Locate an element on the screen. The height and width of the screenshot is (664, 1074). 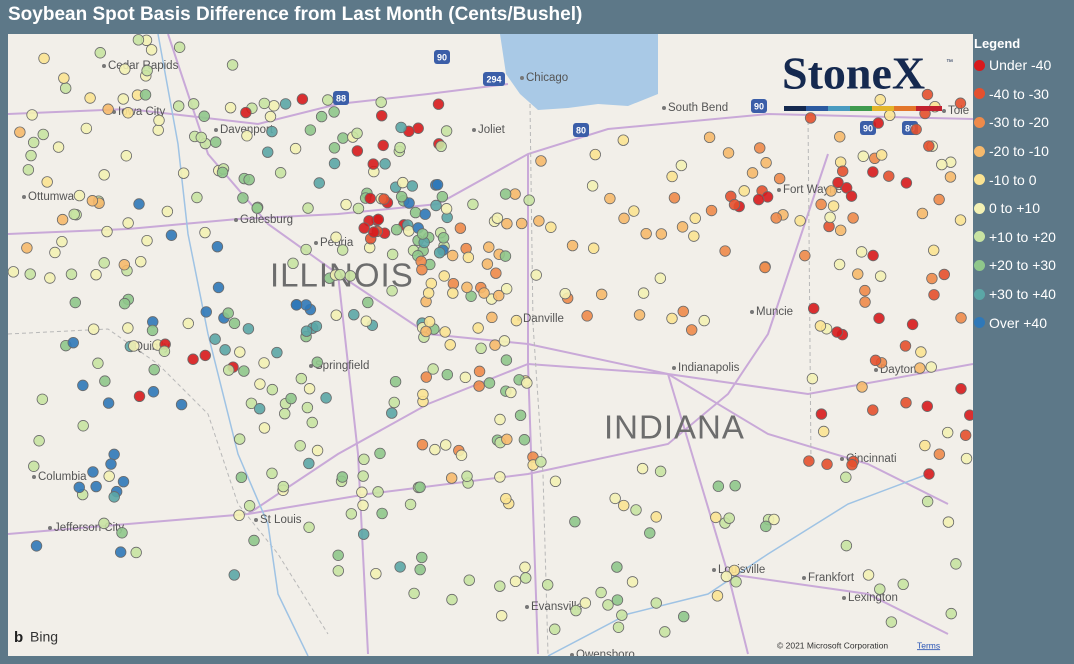
legend-item: -40 to -30 is located at coordinates (1024, 94).